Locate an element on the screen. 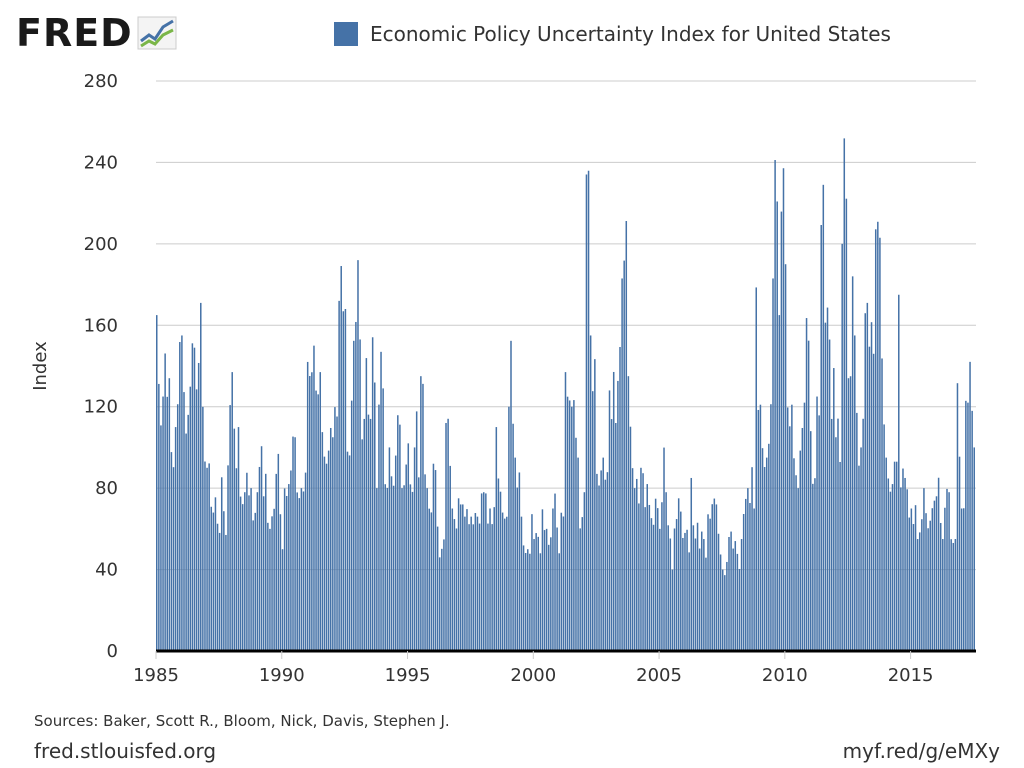 This screenshot has width=1024, height=768. fred-logo: FRED is located at coordinates (96, 33).